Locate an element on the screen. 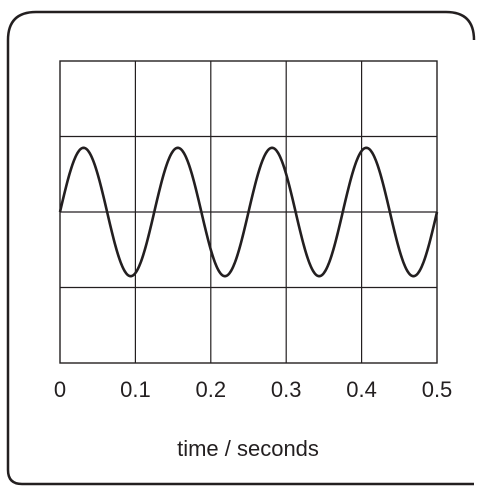 This screenshot has height=488, width=477. x-tick-label: 0.2 is located at coordinates (211, 389).